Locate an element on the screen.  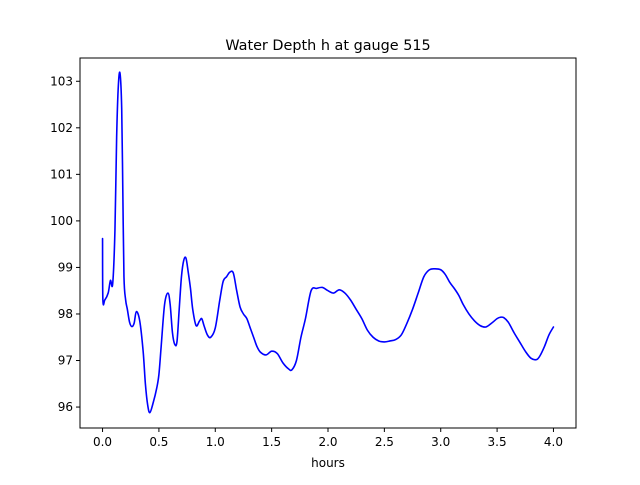
y-tick-label: 98 is located at coordinates (65, 314).